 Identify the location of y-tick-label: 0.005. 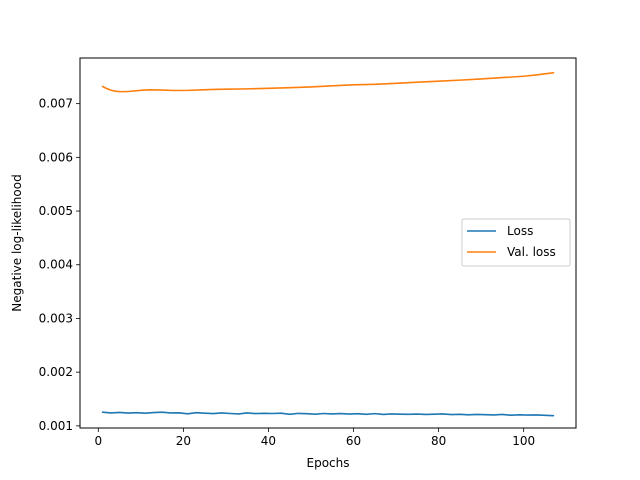
(56, 211).